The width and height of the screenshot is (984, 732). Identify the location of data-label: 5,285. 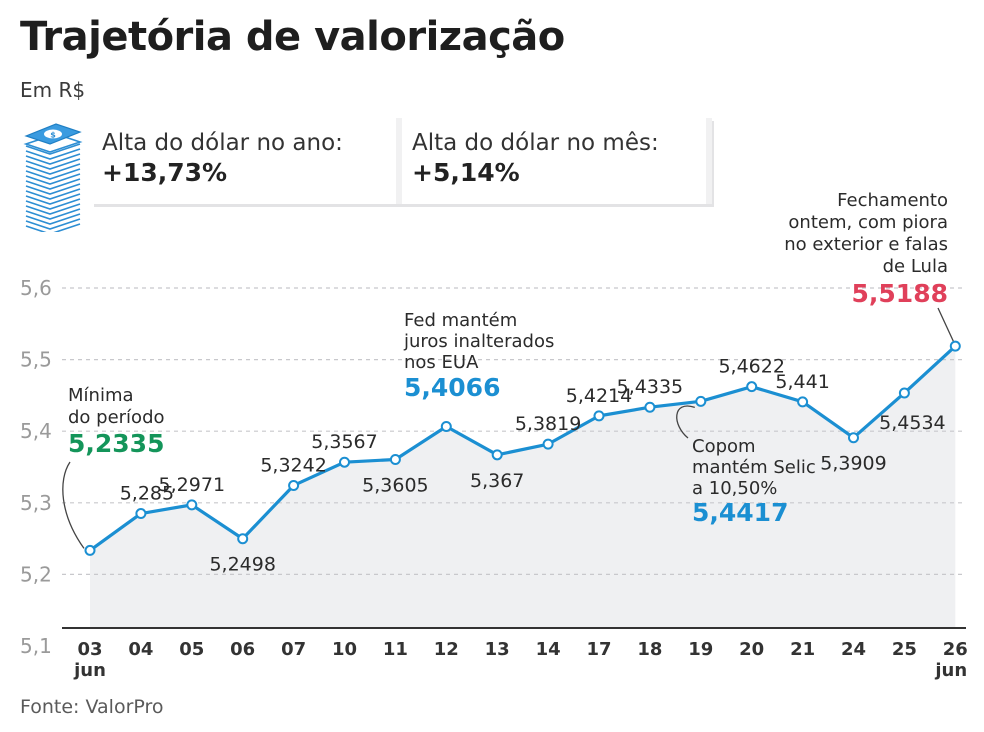
(147, 494).